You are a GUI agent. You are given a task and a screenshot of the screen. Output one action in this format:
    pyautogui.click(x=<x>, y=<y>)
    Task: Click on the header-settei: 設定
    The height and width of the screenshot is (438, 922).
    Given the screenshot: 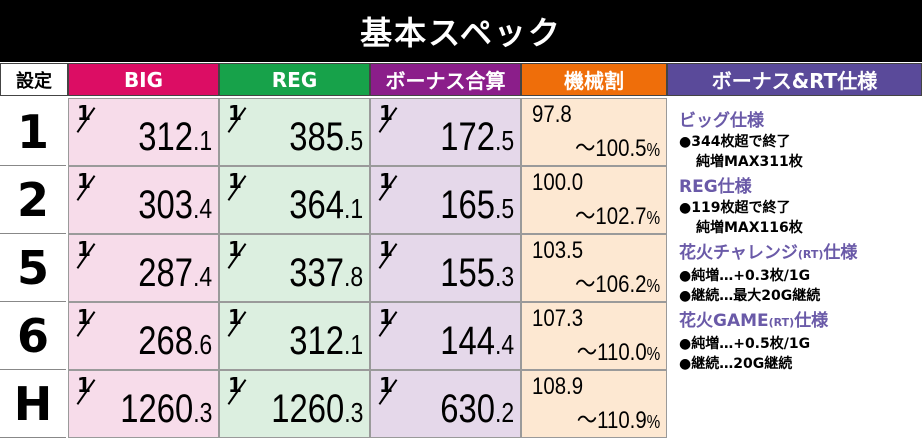 What is the action you would take?
    pyautogui.click(x=34, y=79)
    